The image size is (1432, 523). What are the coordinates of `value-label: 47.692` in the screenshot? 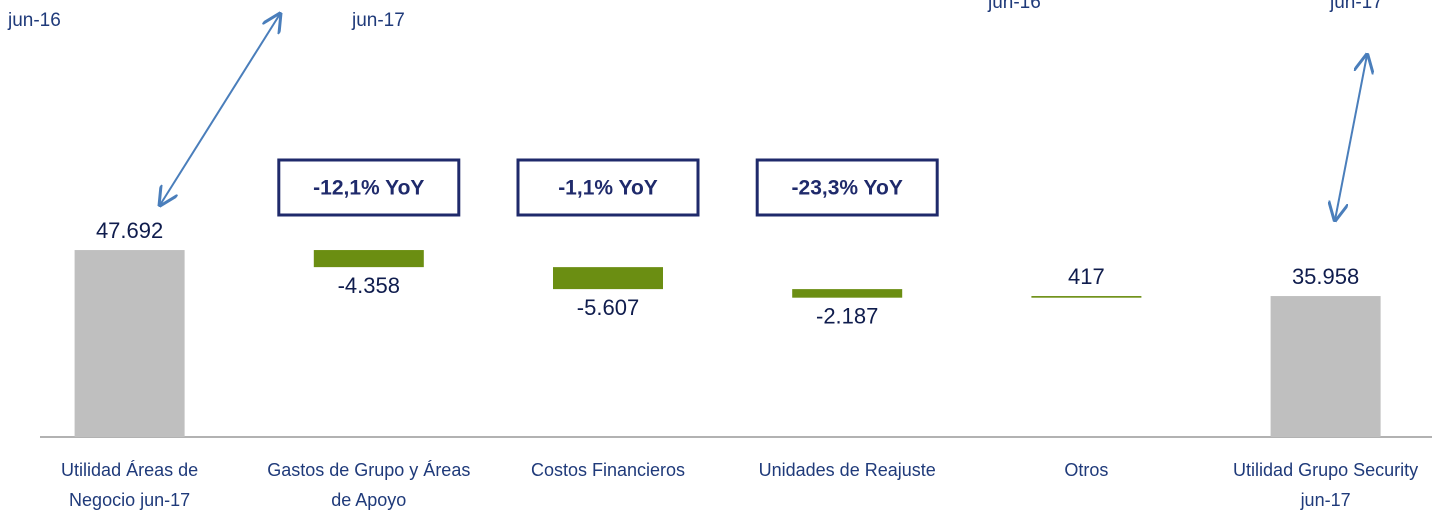 It's located at (129, 230).